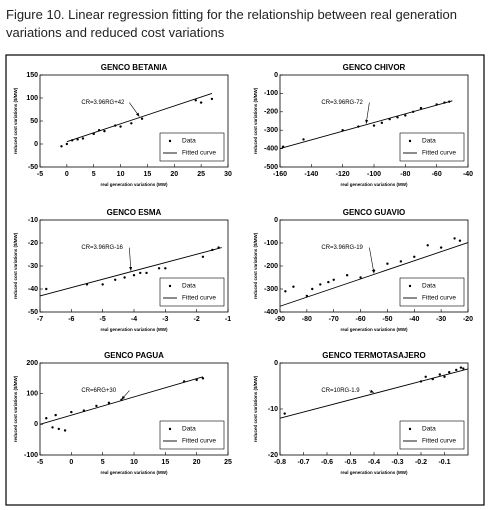  What do you see at coordinates (271, 167) in the screenshot?
I see `y-tick-label: -500` at bounding box center [271, 167].